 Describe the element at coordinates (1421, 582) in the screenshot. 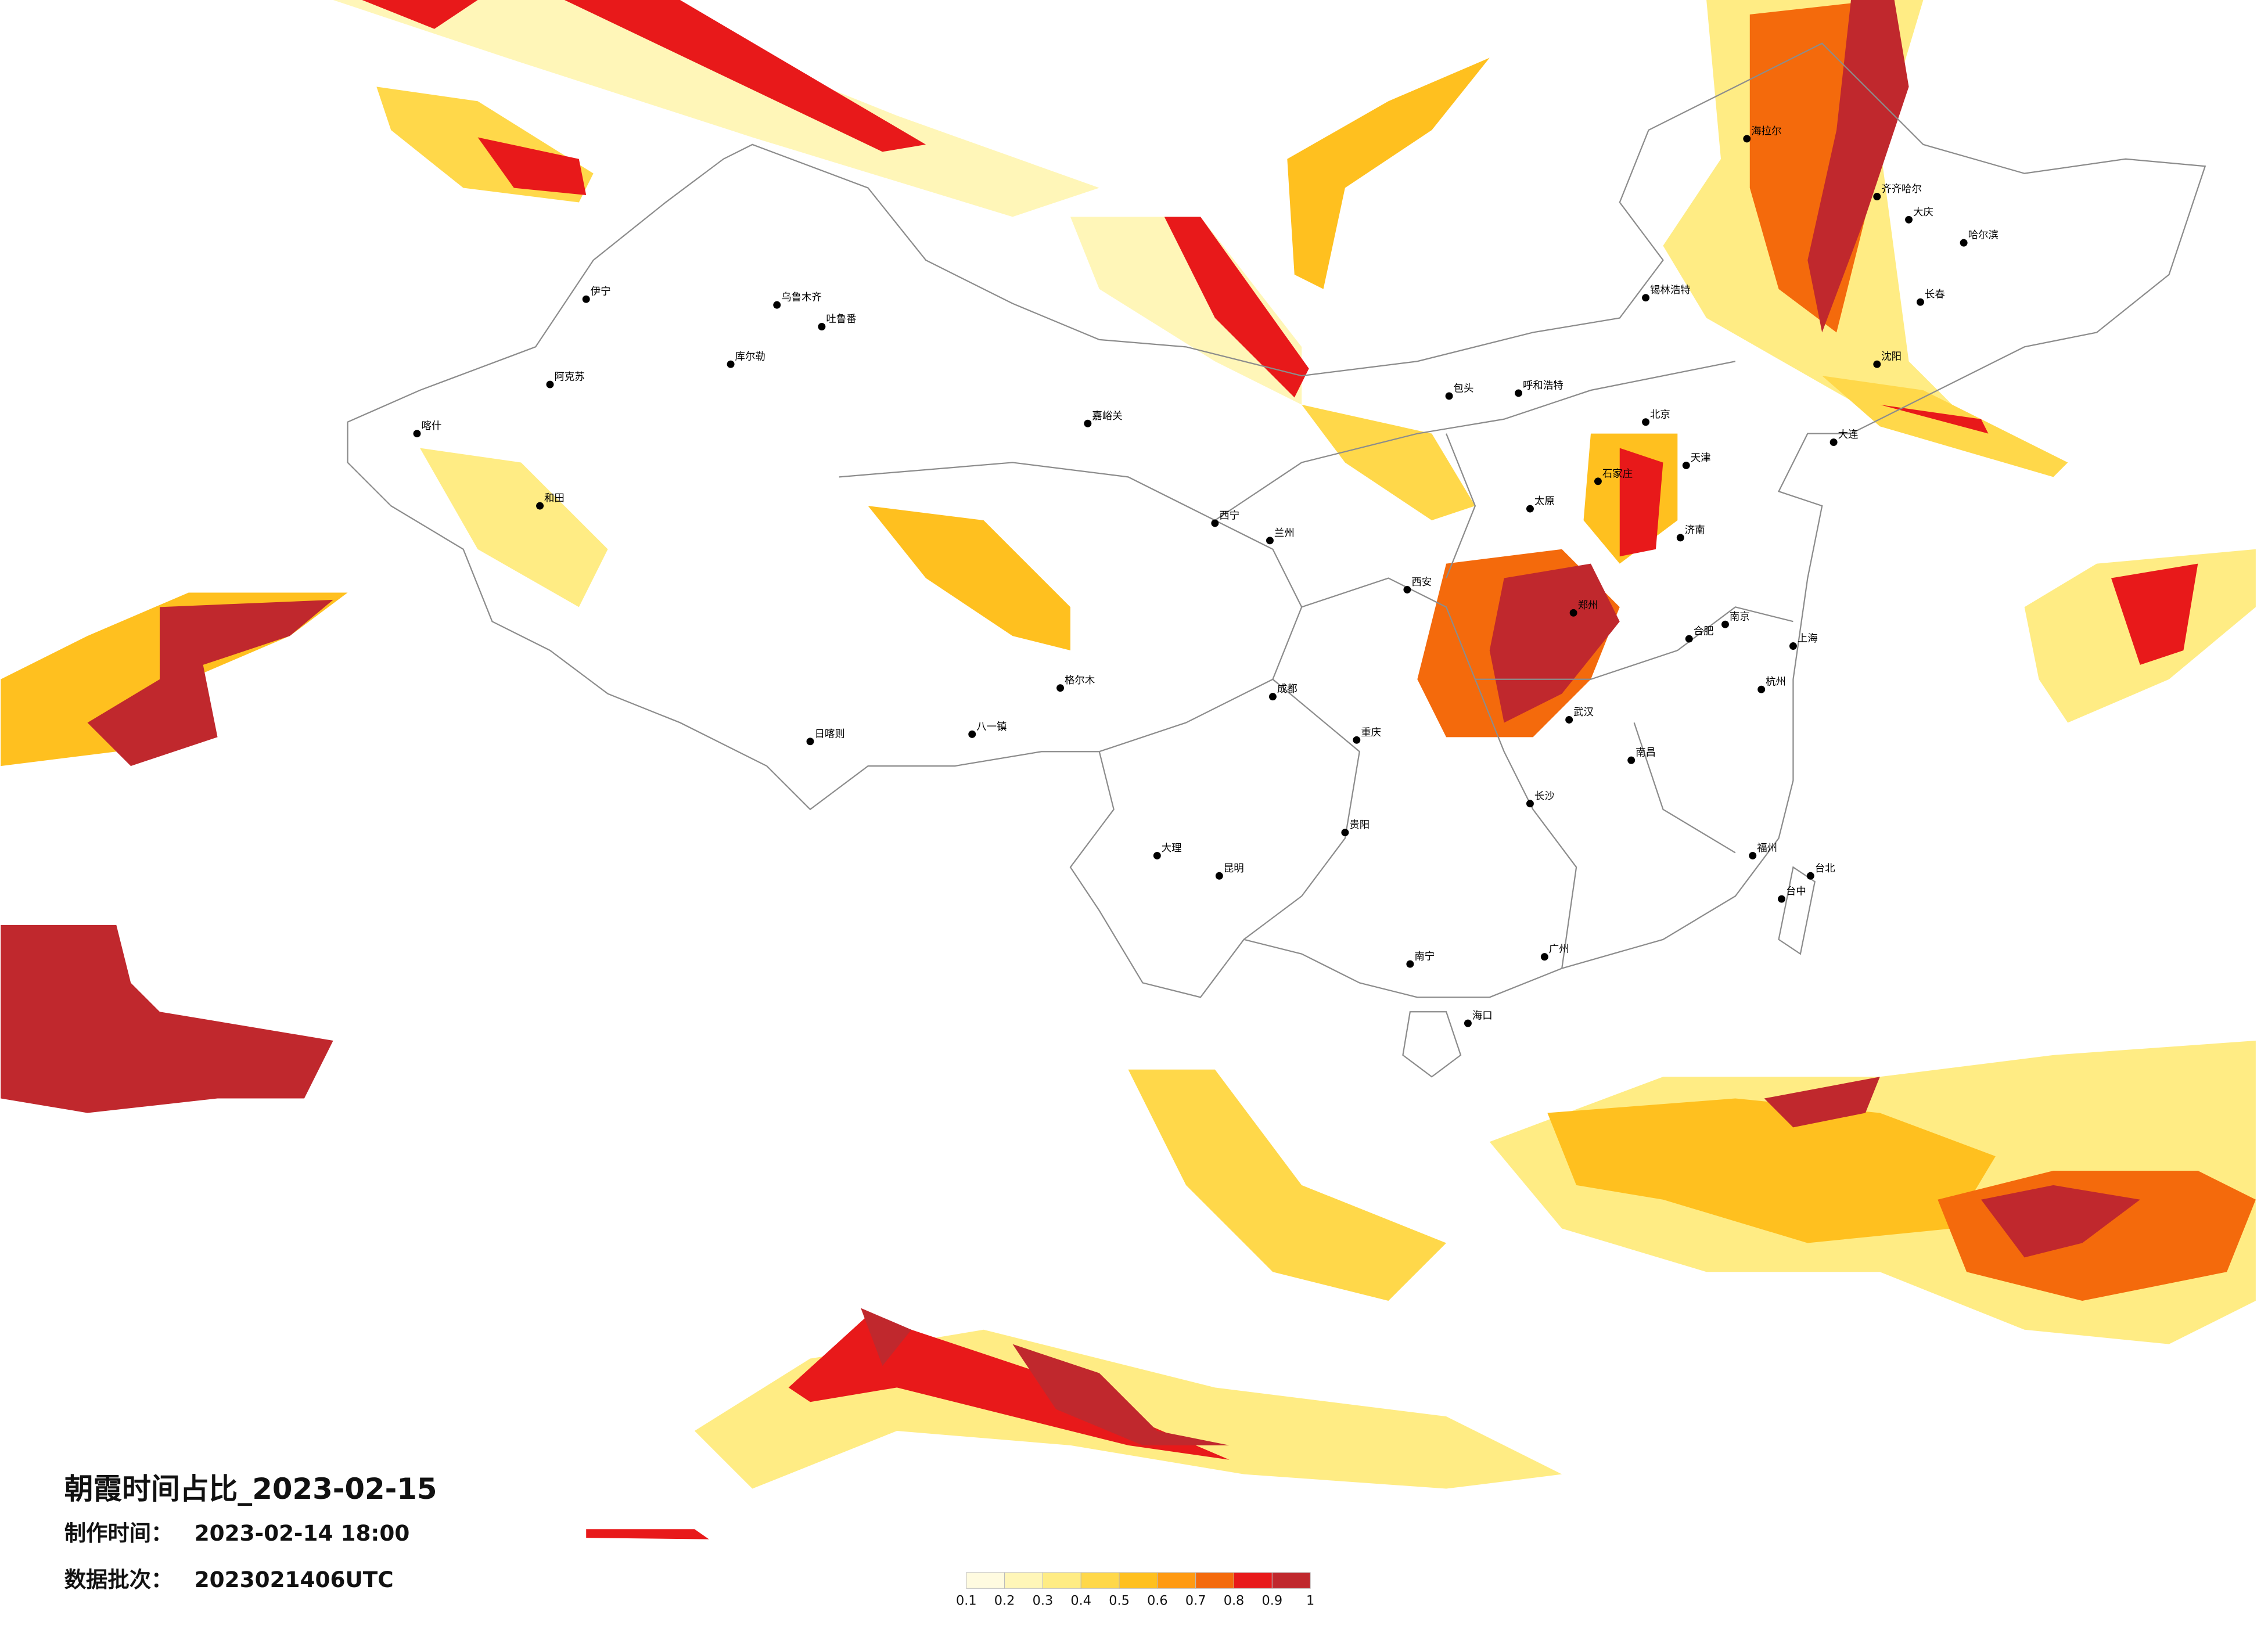

I see `city-label: 西安` at that location.